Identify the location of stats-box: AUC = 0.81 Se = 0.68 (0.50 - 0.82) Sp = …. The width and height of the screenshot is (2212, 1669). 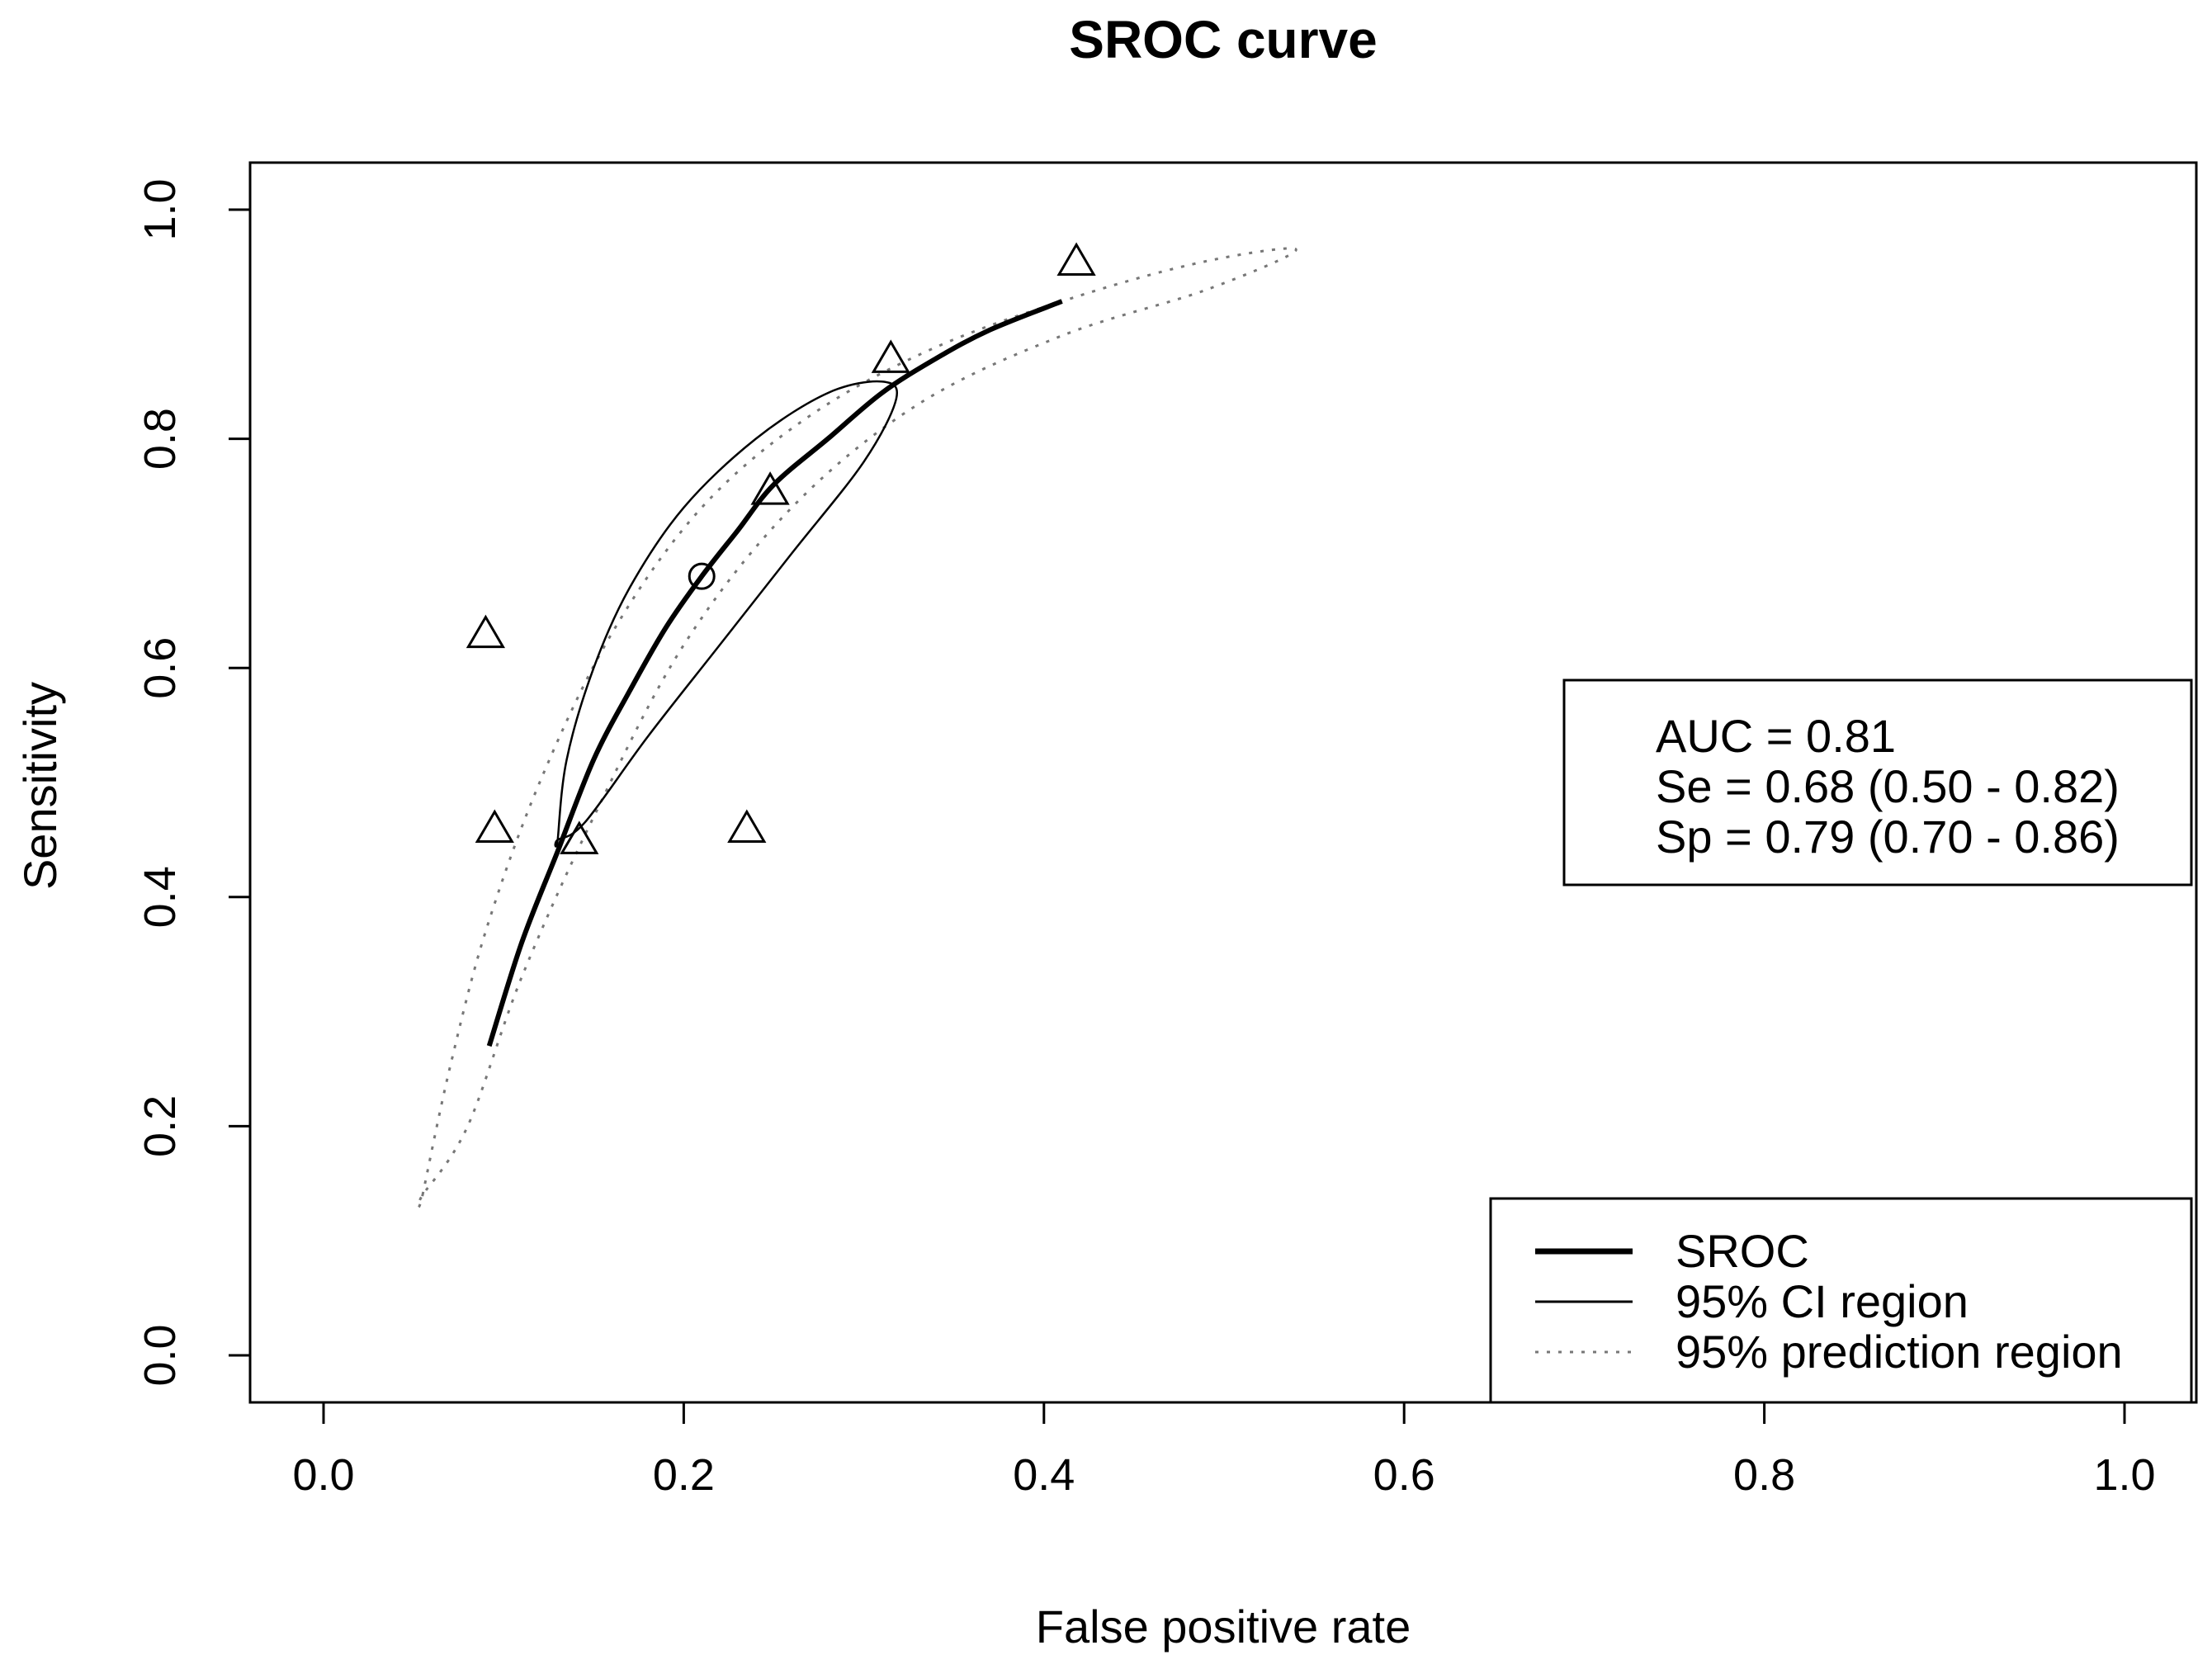
(1877, 782).